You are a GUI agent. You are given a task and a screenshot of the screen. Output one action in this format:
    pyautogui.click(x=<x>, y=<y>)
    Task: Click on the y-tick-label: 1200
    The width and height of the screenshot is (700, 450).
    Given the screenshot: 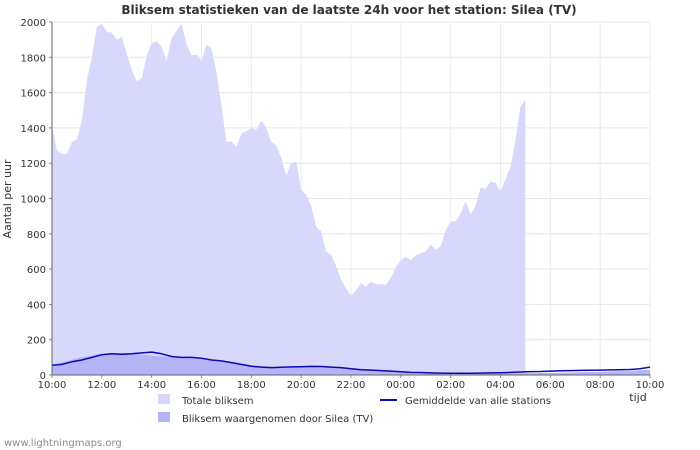 What is the action you would take?
    pyautogui.click(x=33, y=164)
    